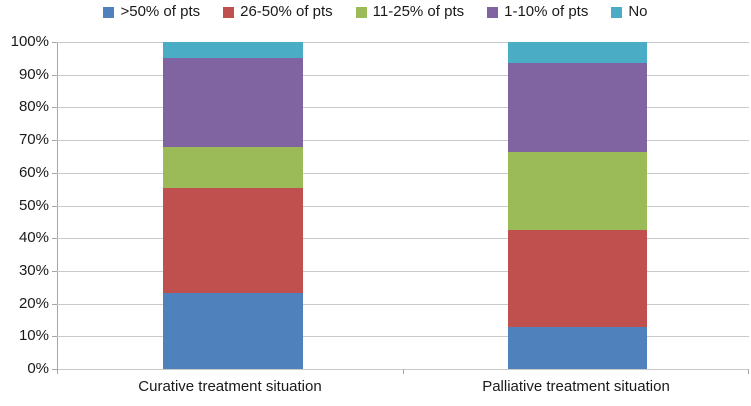 This screenshot has height=406, width=751. Describe the element at coordinates (546, 11) in the screenshot. I see `legend-label: 1-10% of pts` at that location.